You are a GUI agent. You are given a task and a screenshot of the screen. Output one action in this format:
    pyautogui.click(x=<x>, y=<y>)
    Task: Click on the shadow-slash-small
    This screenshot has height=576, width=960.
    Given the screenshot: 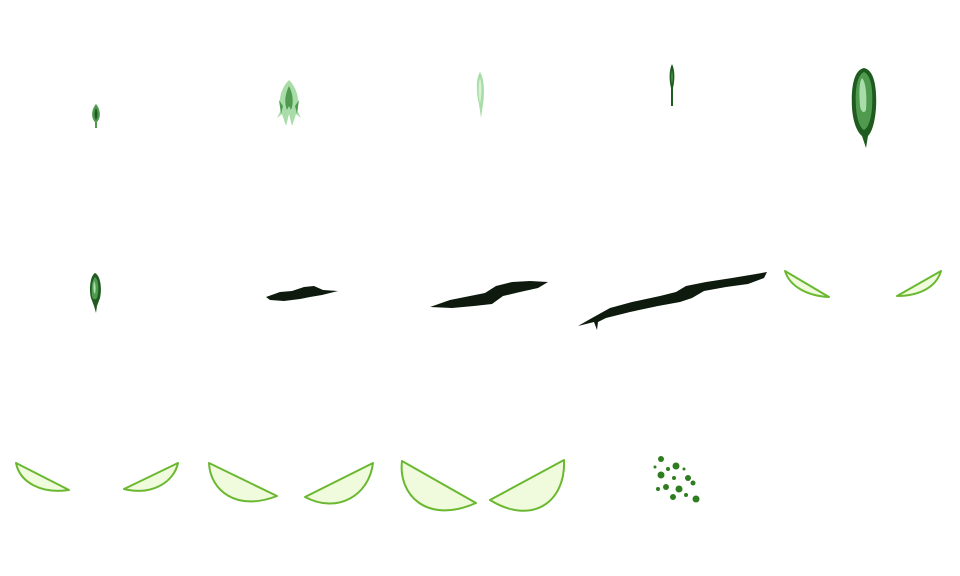 What is the action you would take?
    pyautogui.click(x=302, y=293)
    